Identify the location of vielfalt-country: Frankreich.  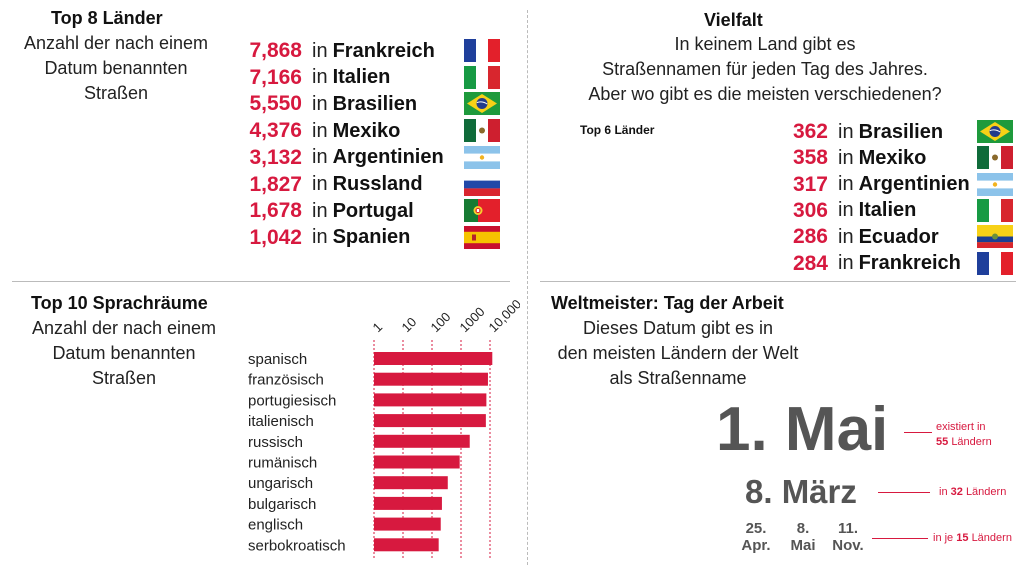
(909, 263).